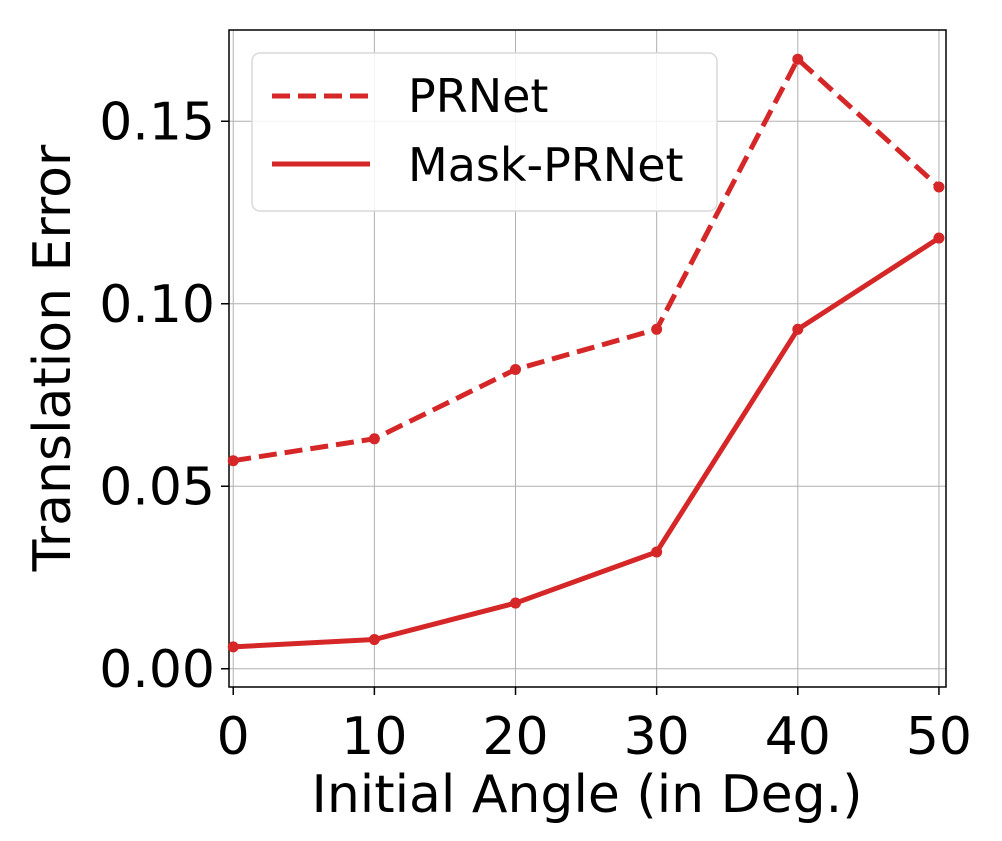 Image resolution: width=1002 pixels, height=841 pixels. I want to click on x-tick-label: 30, so click(657, 737).